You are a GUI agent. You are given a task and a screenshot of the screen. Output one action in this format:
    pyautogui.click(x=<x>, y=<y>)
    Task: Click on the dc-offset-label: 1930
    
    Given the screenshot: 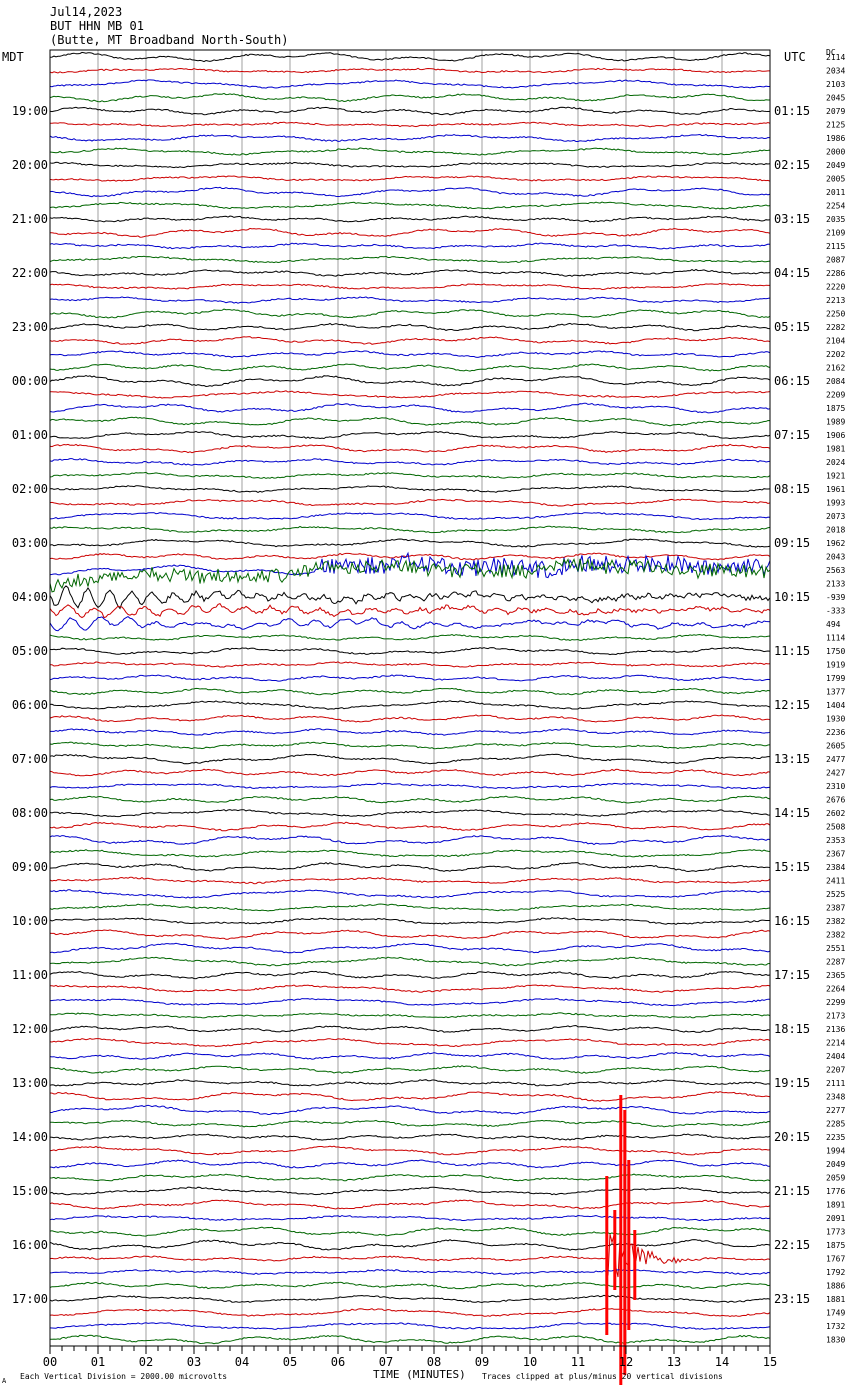 What is the action you would take?
    pyautogui.click(x=835, y=719)
    